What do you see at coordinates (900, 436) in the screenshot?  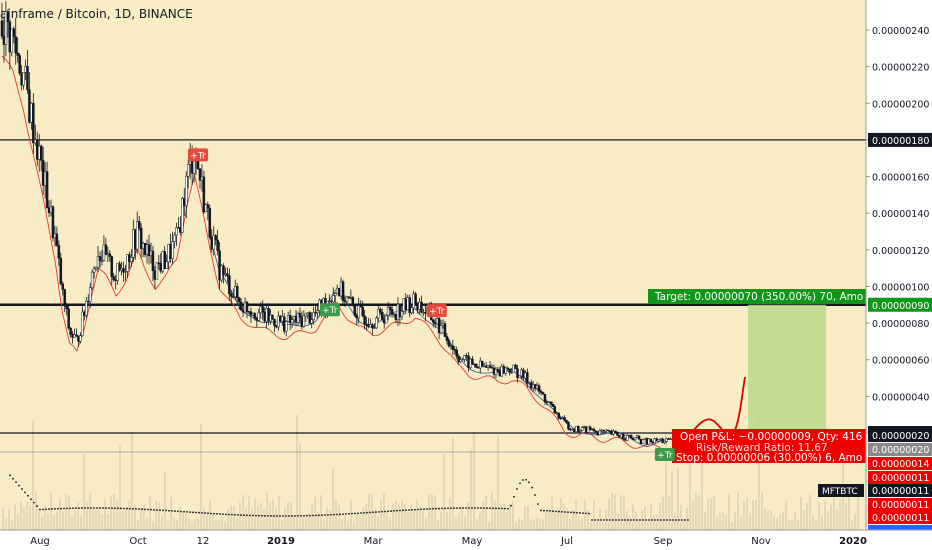 I see `price-tag-label: 0.00000020` at bounding box center [900, 436].